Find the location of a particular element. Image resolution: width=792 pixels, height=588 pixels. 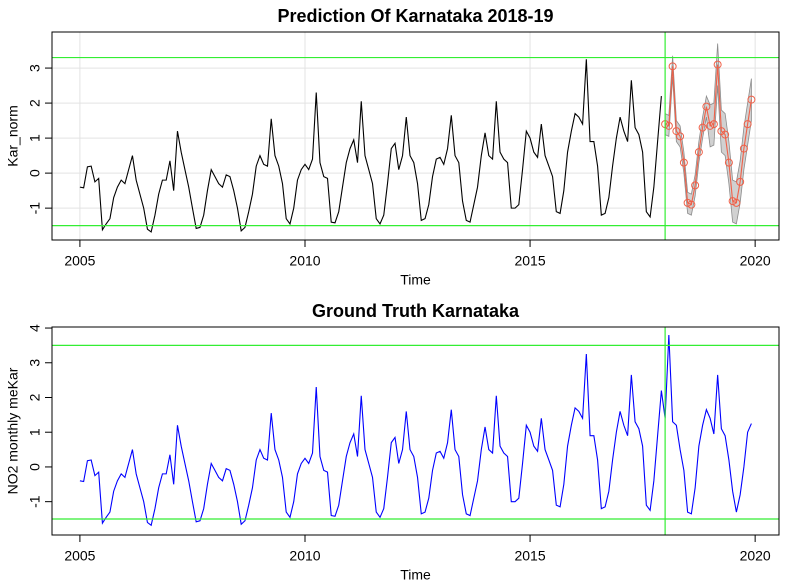

prediction-band is located at coordinates (708, 134).